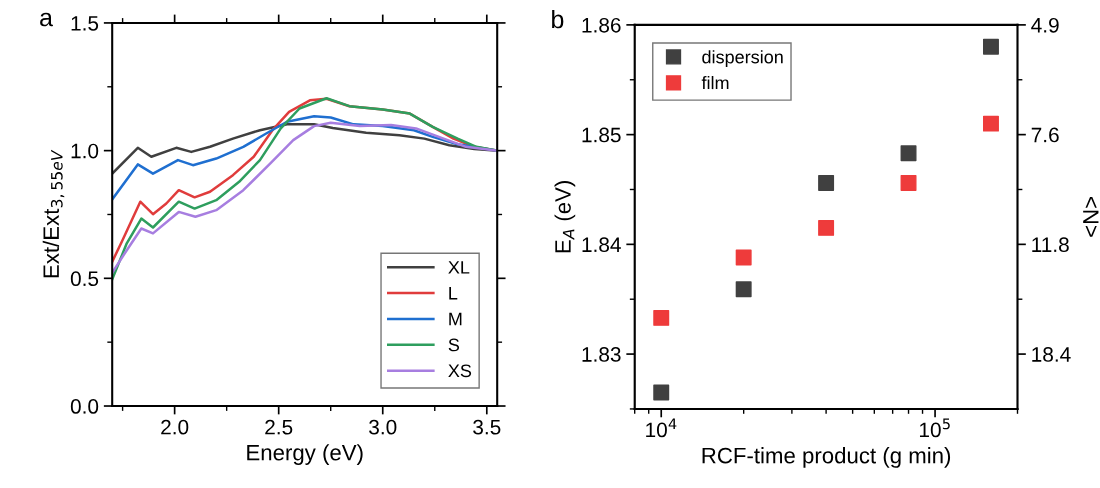  What do you see at coordinates (558, 19) in the screenshot?
I see `chart-title: b` at bounding box center [558, 19].